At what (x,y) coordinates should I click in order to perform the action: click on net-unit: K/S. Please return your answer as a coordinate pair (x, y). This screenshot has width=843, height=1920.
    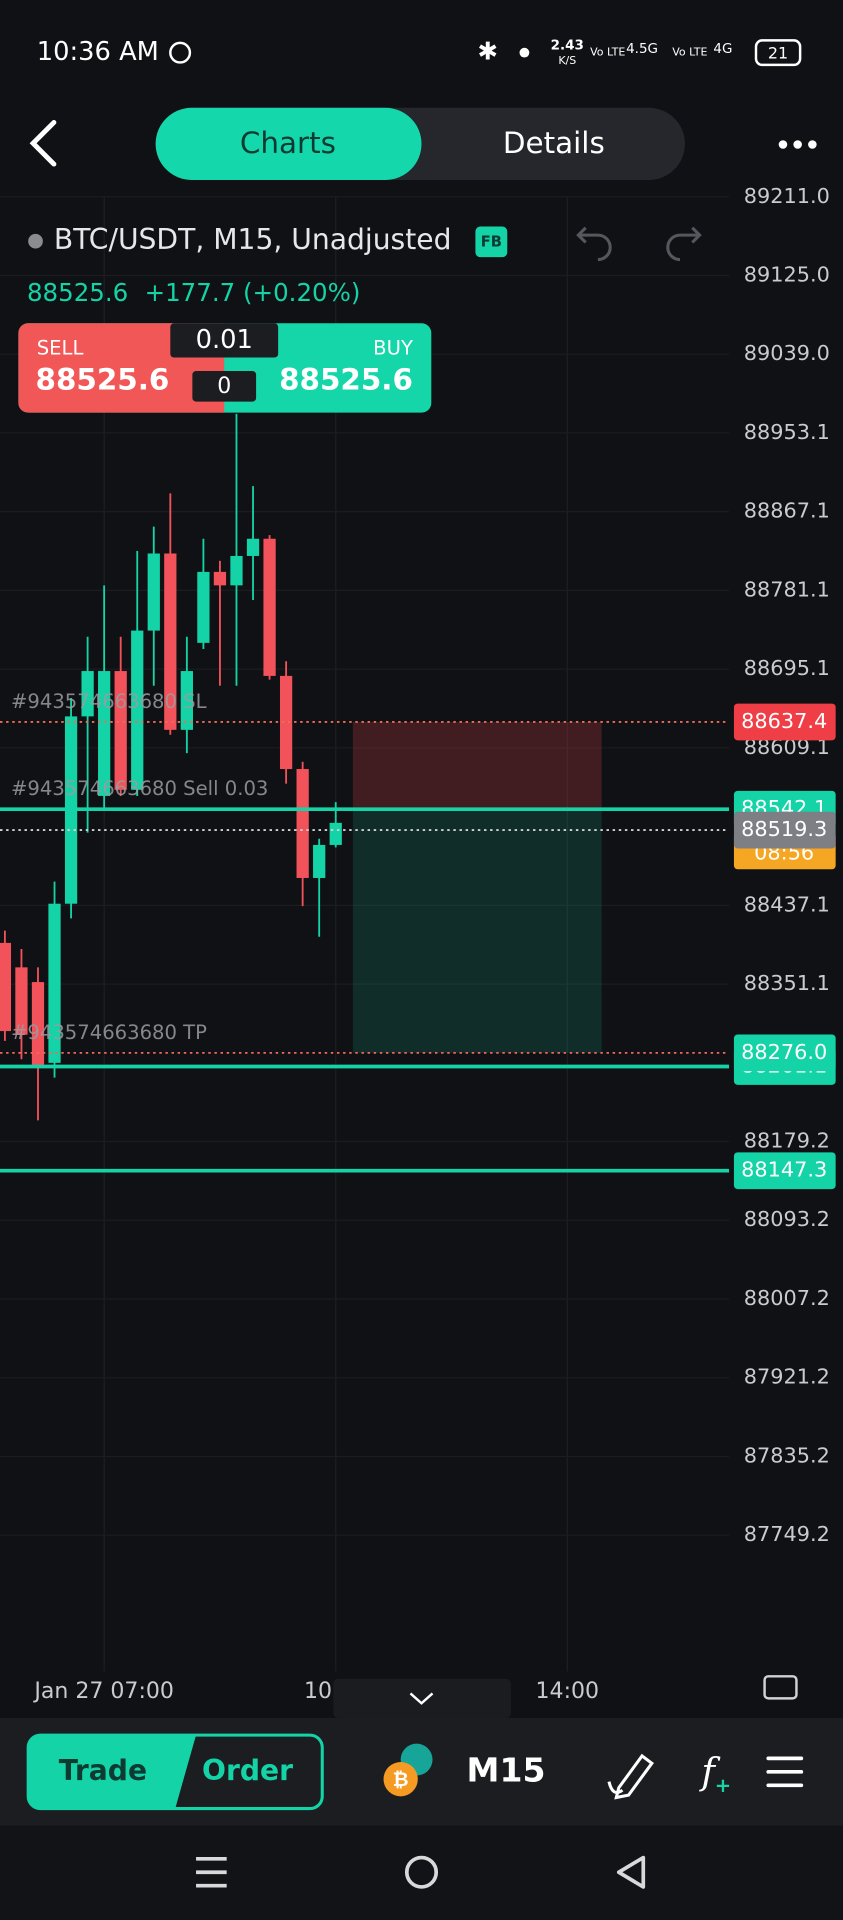
    Looking at the image, I should click on (567, 60).